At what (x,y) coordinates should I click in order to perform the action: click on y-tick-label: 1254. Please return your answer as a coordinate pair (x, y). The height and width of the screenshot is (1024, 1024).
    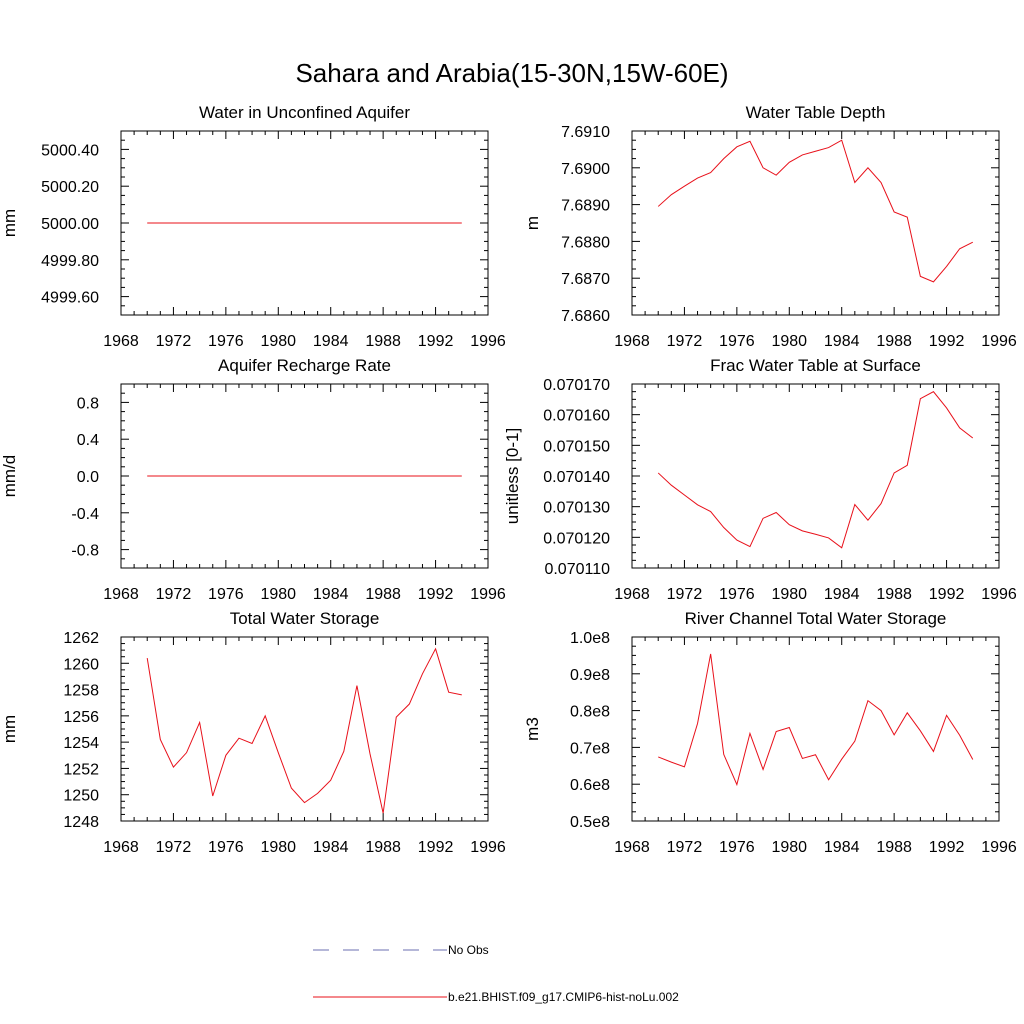
    Looking at the image, I should click on (81, 743).